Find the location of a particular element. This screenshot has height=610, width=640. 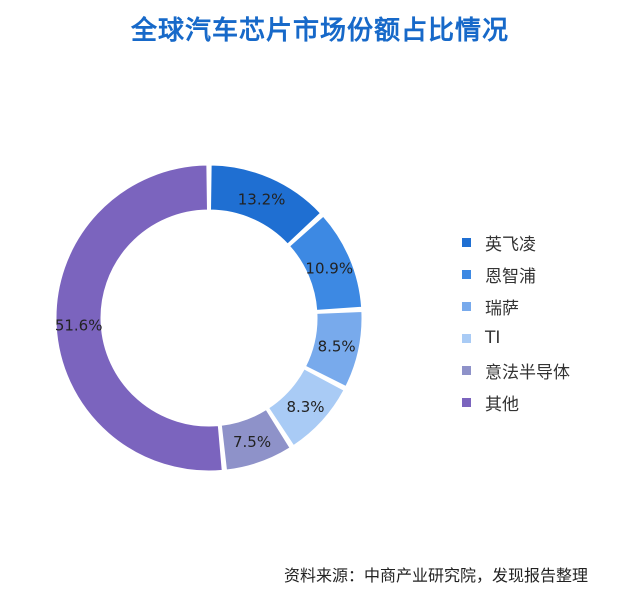

slice-label-5: 51.6% is located at coordinates (79, 326).